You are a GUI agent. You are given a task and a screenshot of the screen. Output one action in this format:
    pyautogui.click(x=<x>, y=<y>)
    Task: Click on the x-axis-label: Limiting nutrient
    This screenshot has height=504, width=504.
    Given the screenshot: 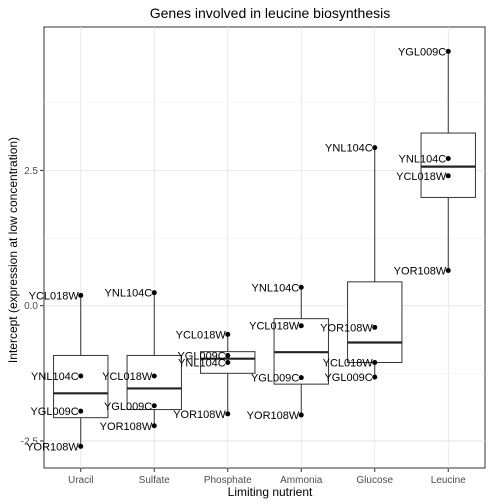 What is the action you would take?
    pyautogui.click(x=270, y=492)
    